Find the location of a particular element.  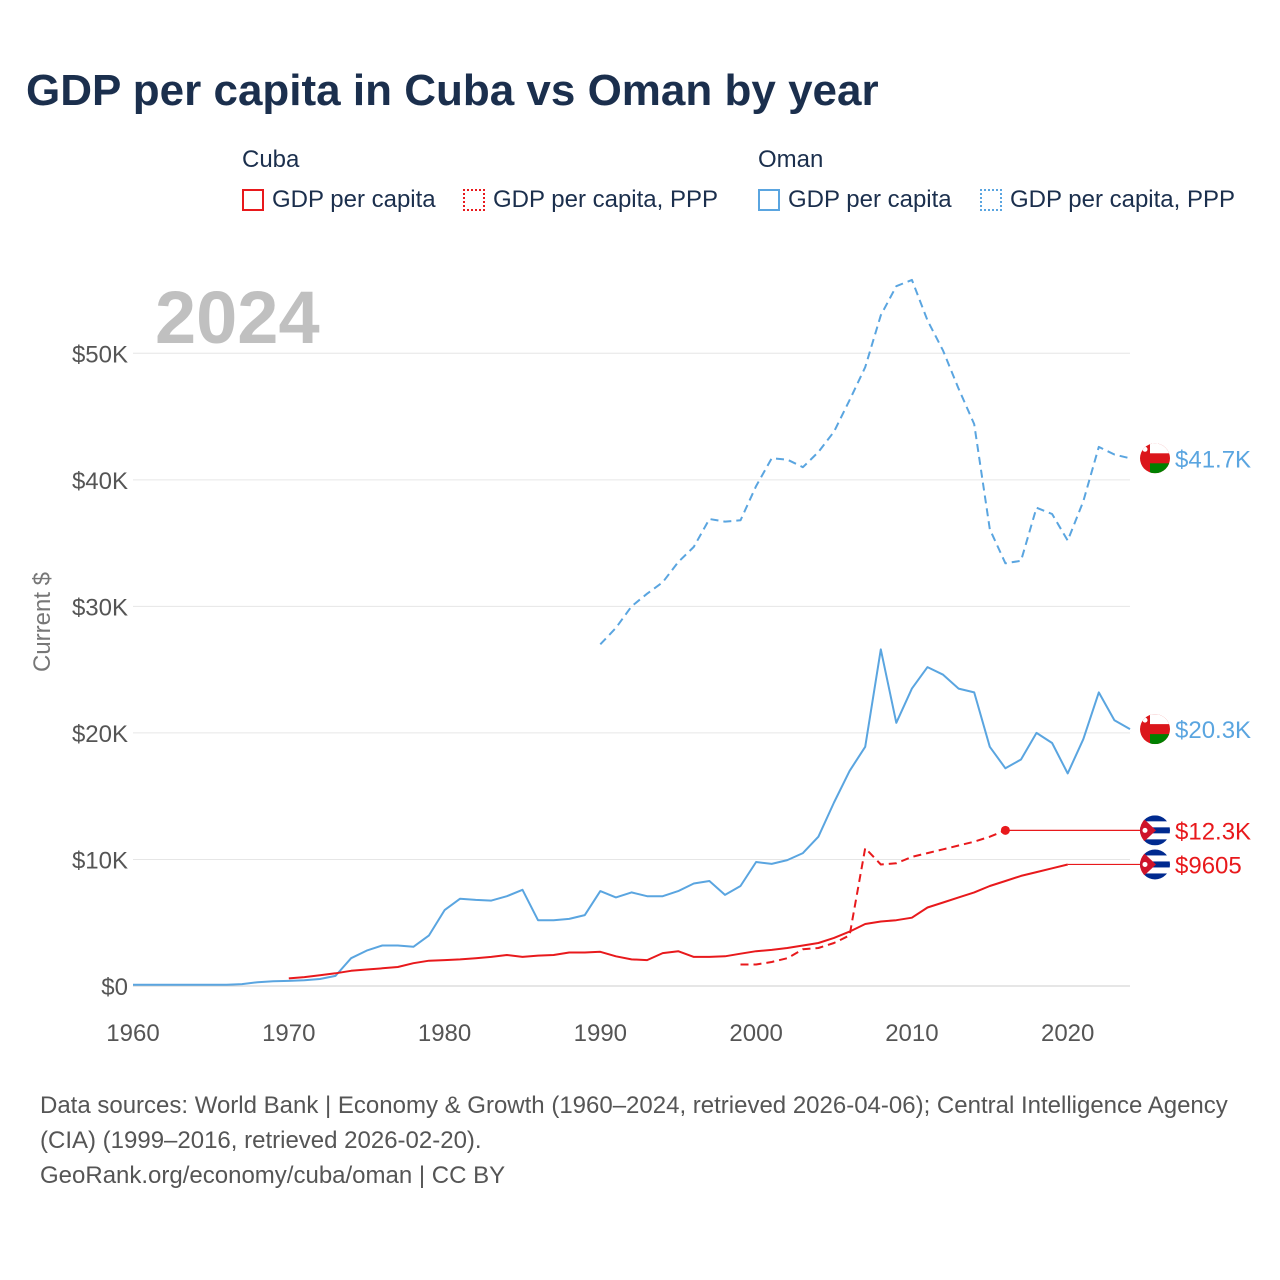

y-tick-label: $50K is located at coordinates (100, 354).